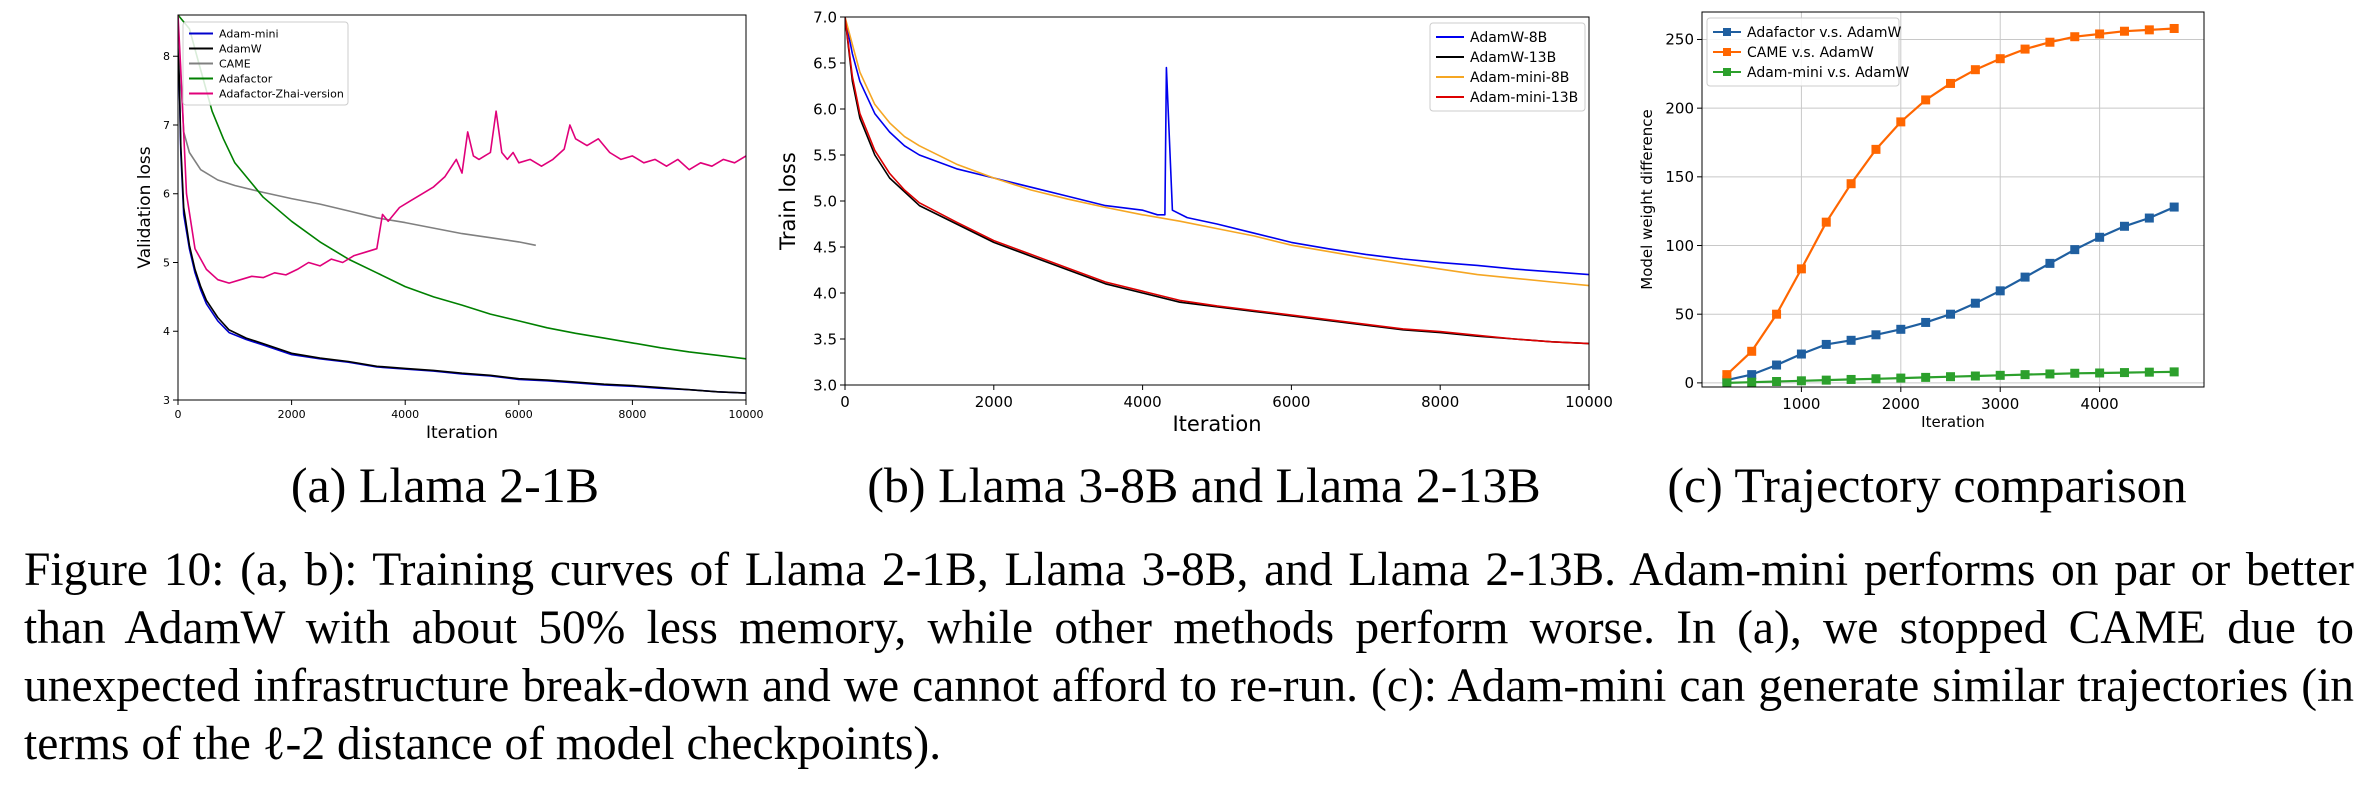 The height and width of the screenshot is (794, 2374). Describe the element at coordinates (788, 201) in the screenshot. I see `y-axis-label: Train loss` at that location.